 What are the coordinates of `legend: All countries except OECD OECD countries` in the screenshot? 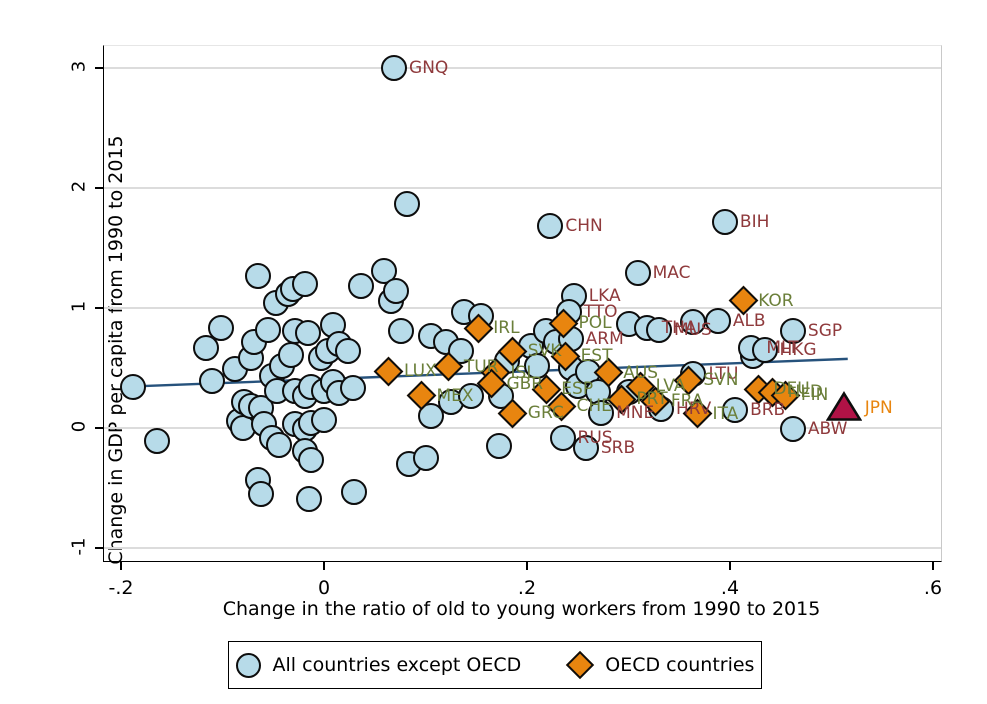 It's located at (495, 665).